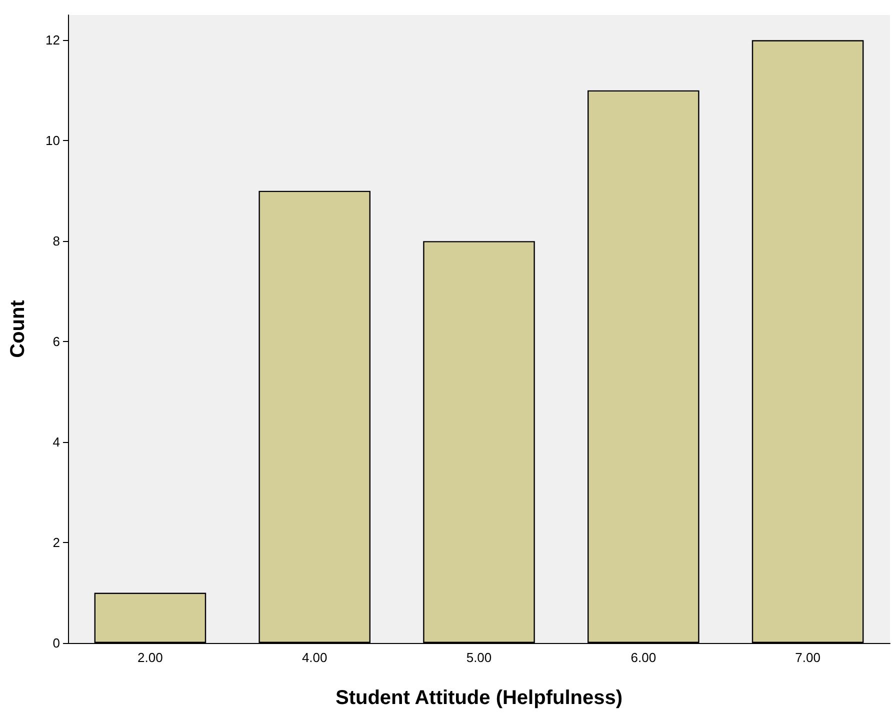 This screenshot has height=713, width=892. Describe the element at coordinates (53, 40) in the screenshot. I see `y-tick-label: 12` at that location.